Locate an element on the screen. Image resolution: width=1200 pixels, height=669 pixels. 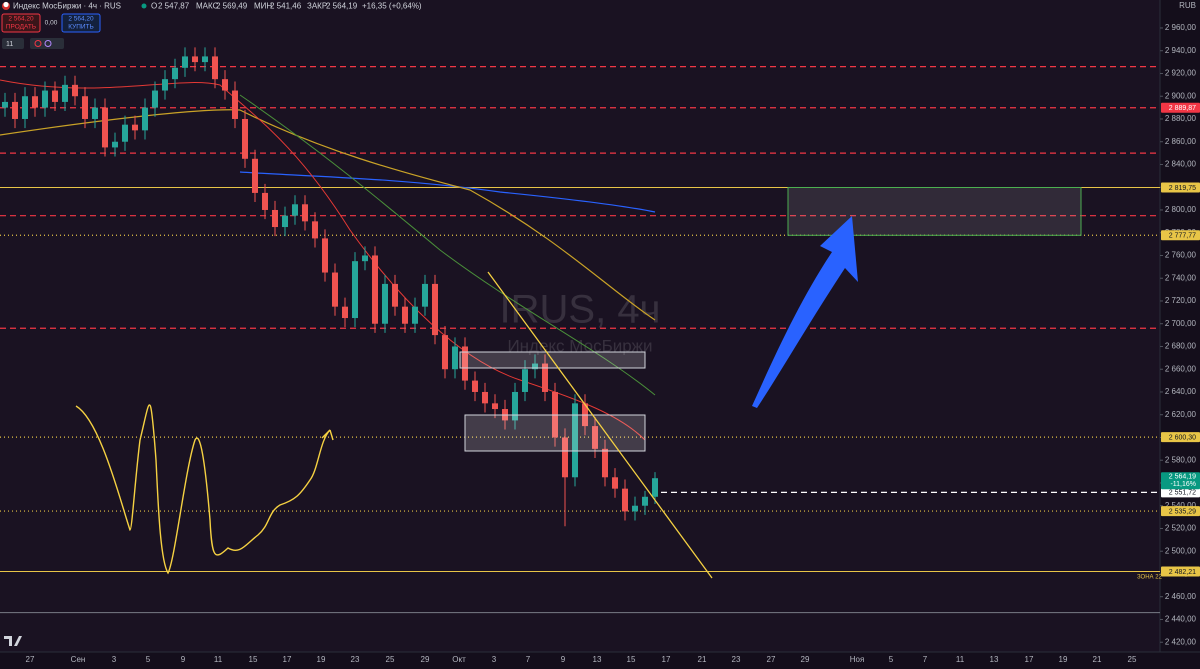
x-tick-label: 21 is located at coordinates (702, 659).